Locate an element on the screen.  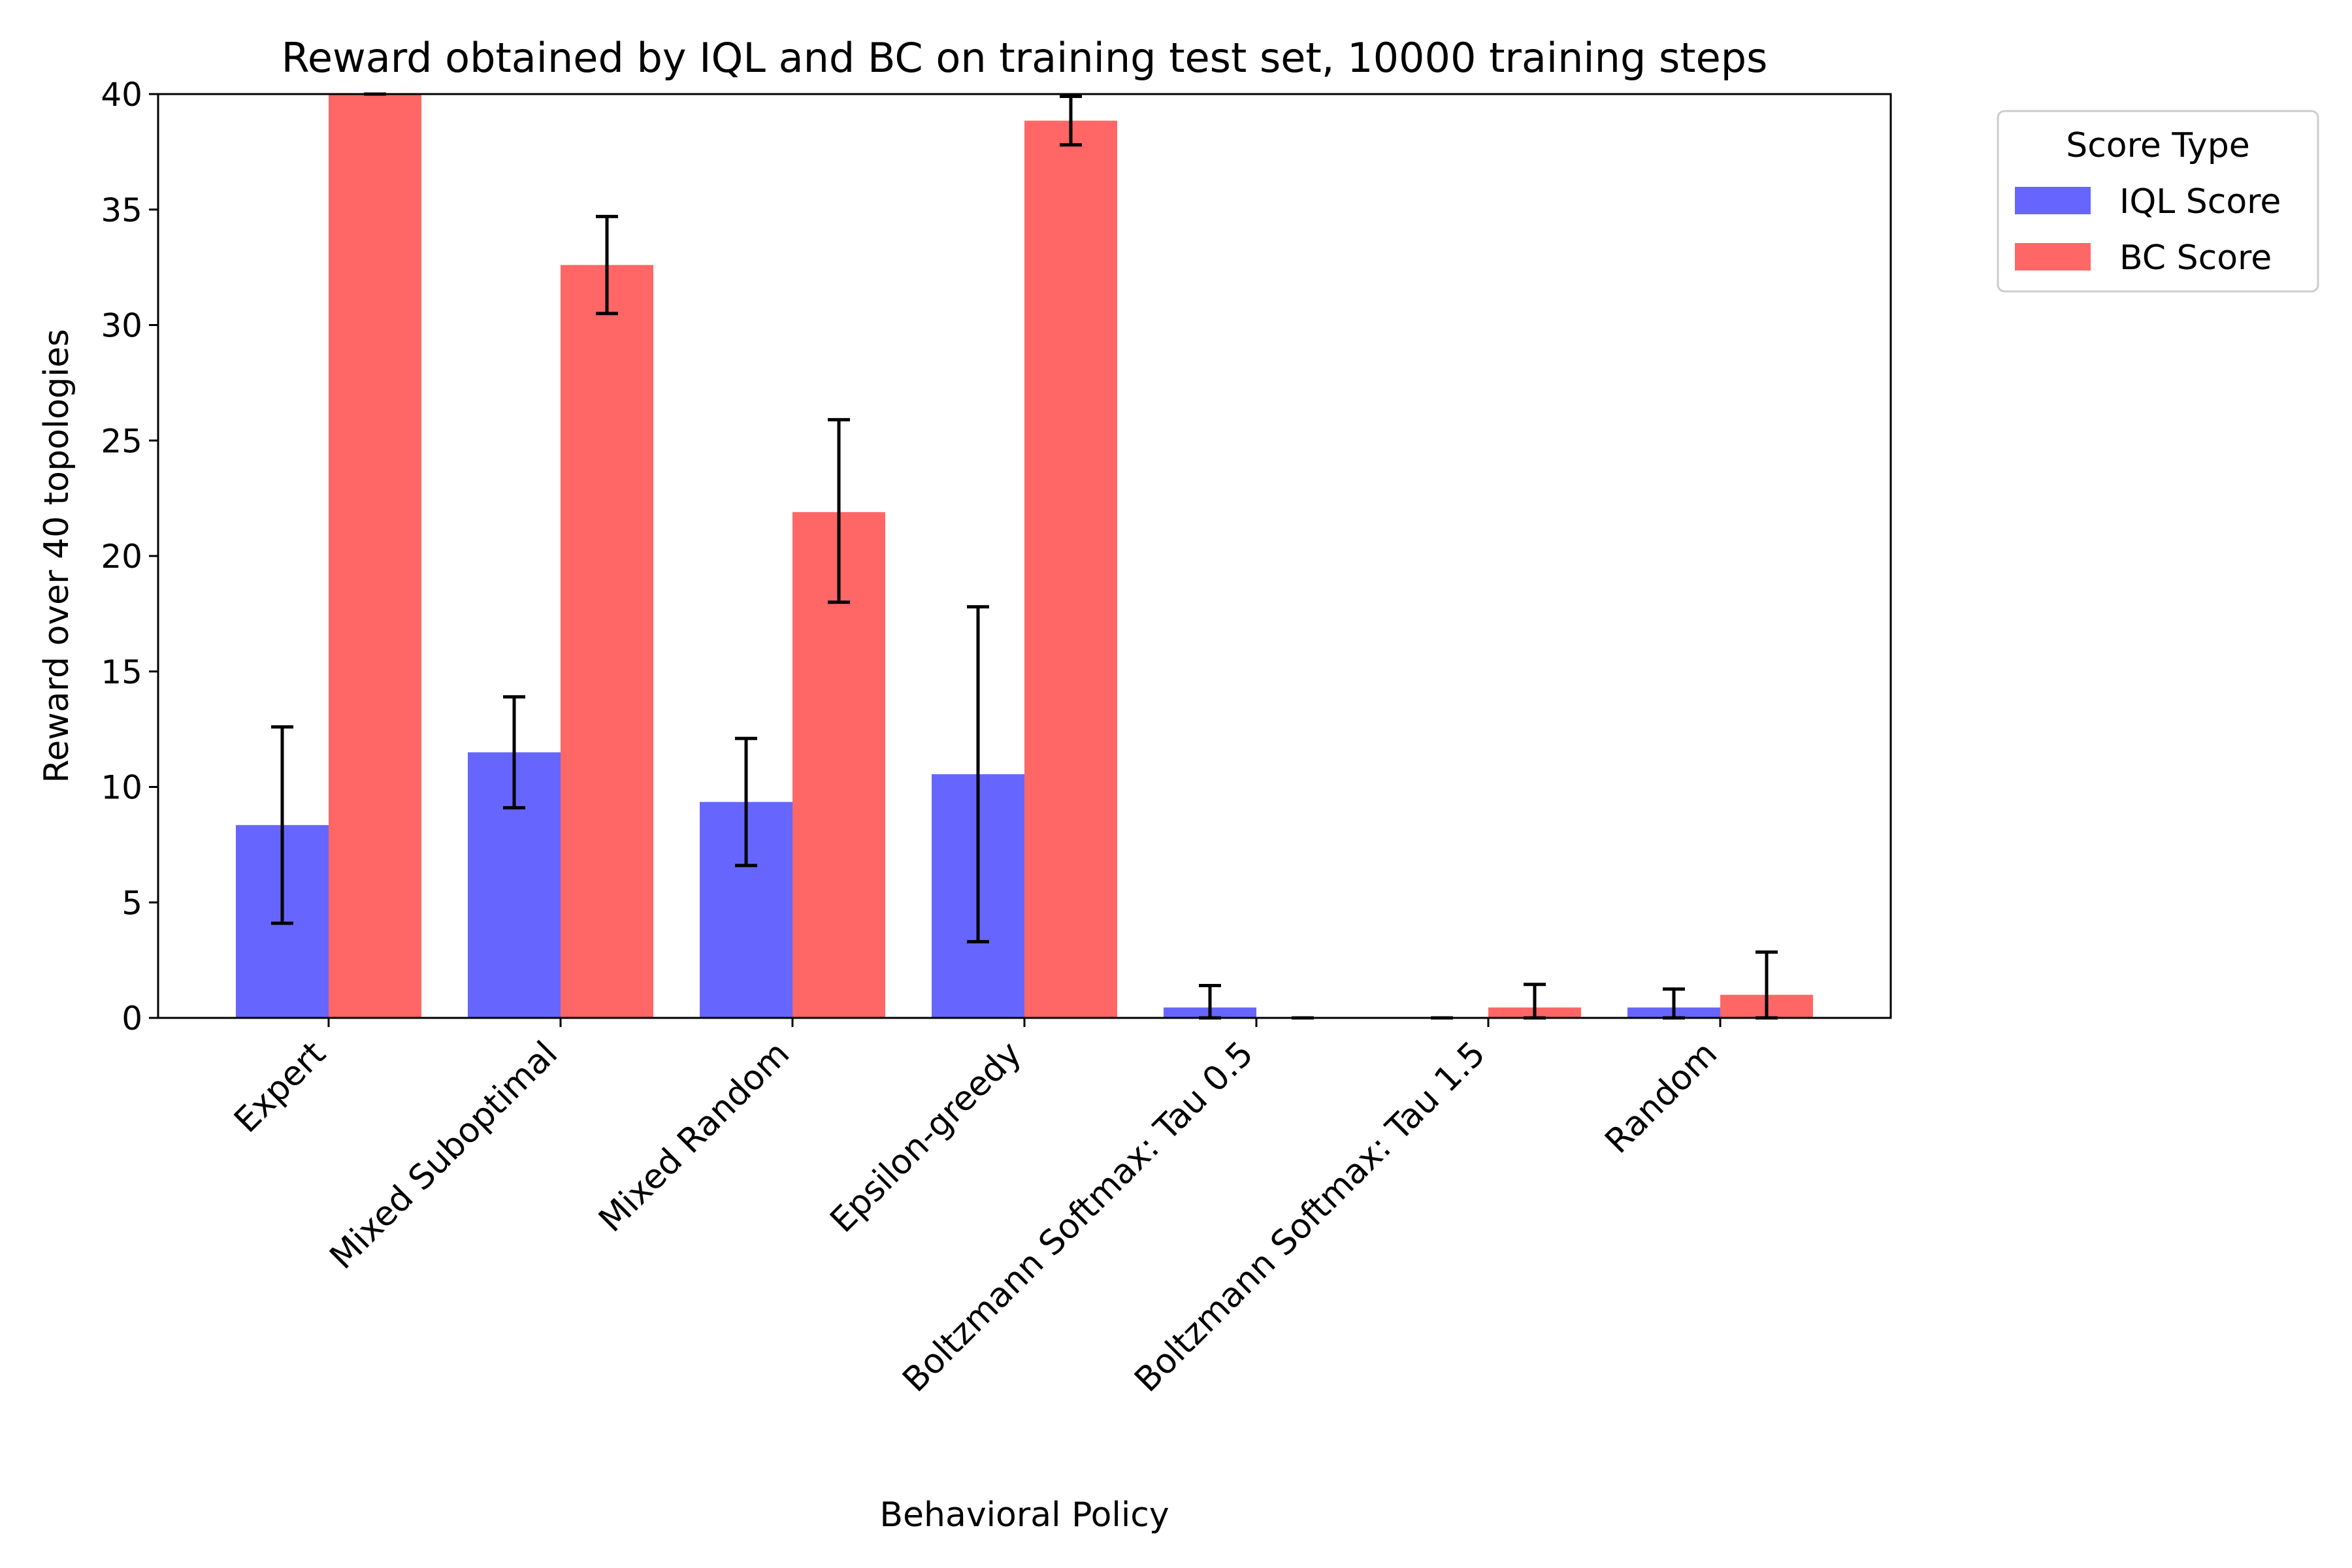
y-tick-label-25: 25 is located at coordinates (121, 441).